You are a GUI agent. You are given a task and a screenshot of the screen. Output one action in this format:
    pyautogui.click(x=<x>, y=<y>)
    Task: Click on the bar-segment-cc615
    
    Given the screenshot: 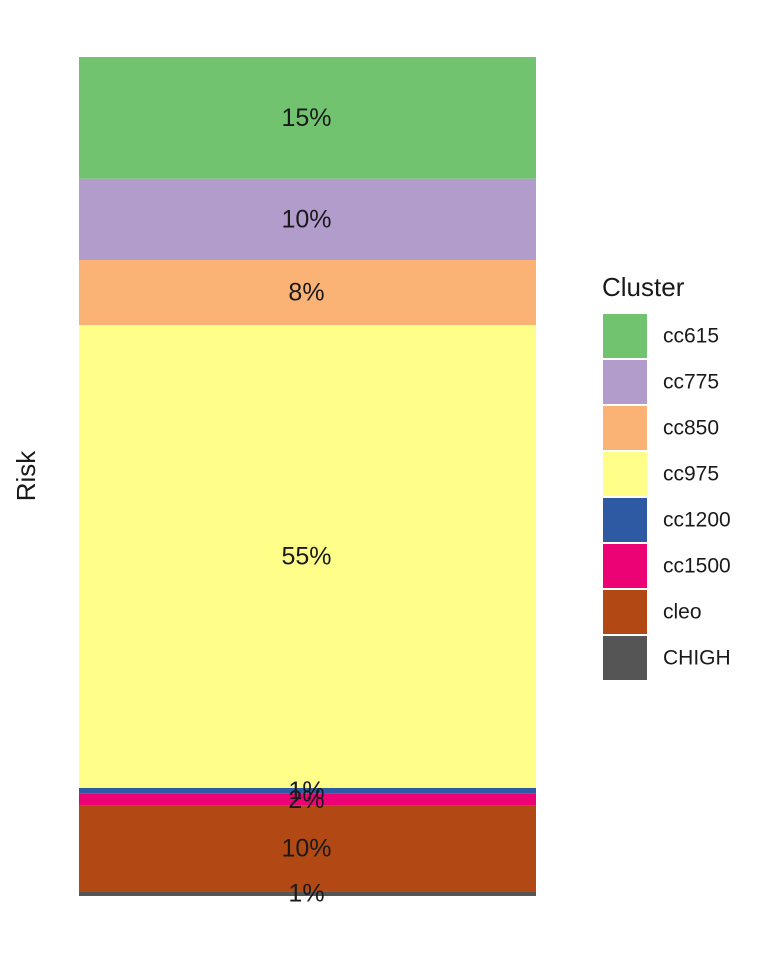 What is the action you would take?
    pyautogui.click(x=307, y=118)
    